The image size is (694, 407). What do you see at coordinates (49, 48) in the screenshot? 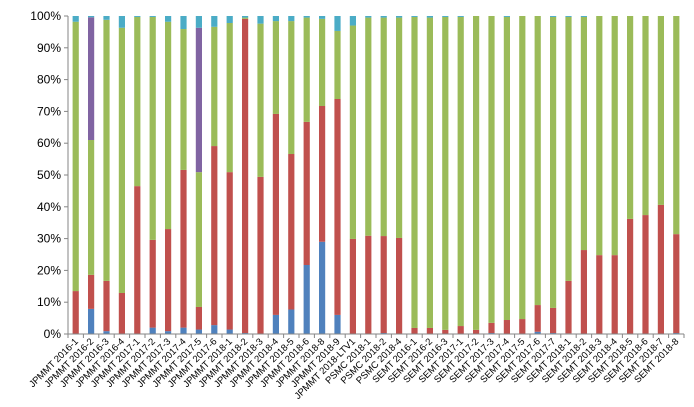
I see `y-tick-label: 90%` at bounding box center [49, 48].